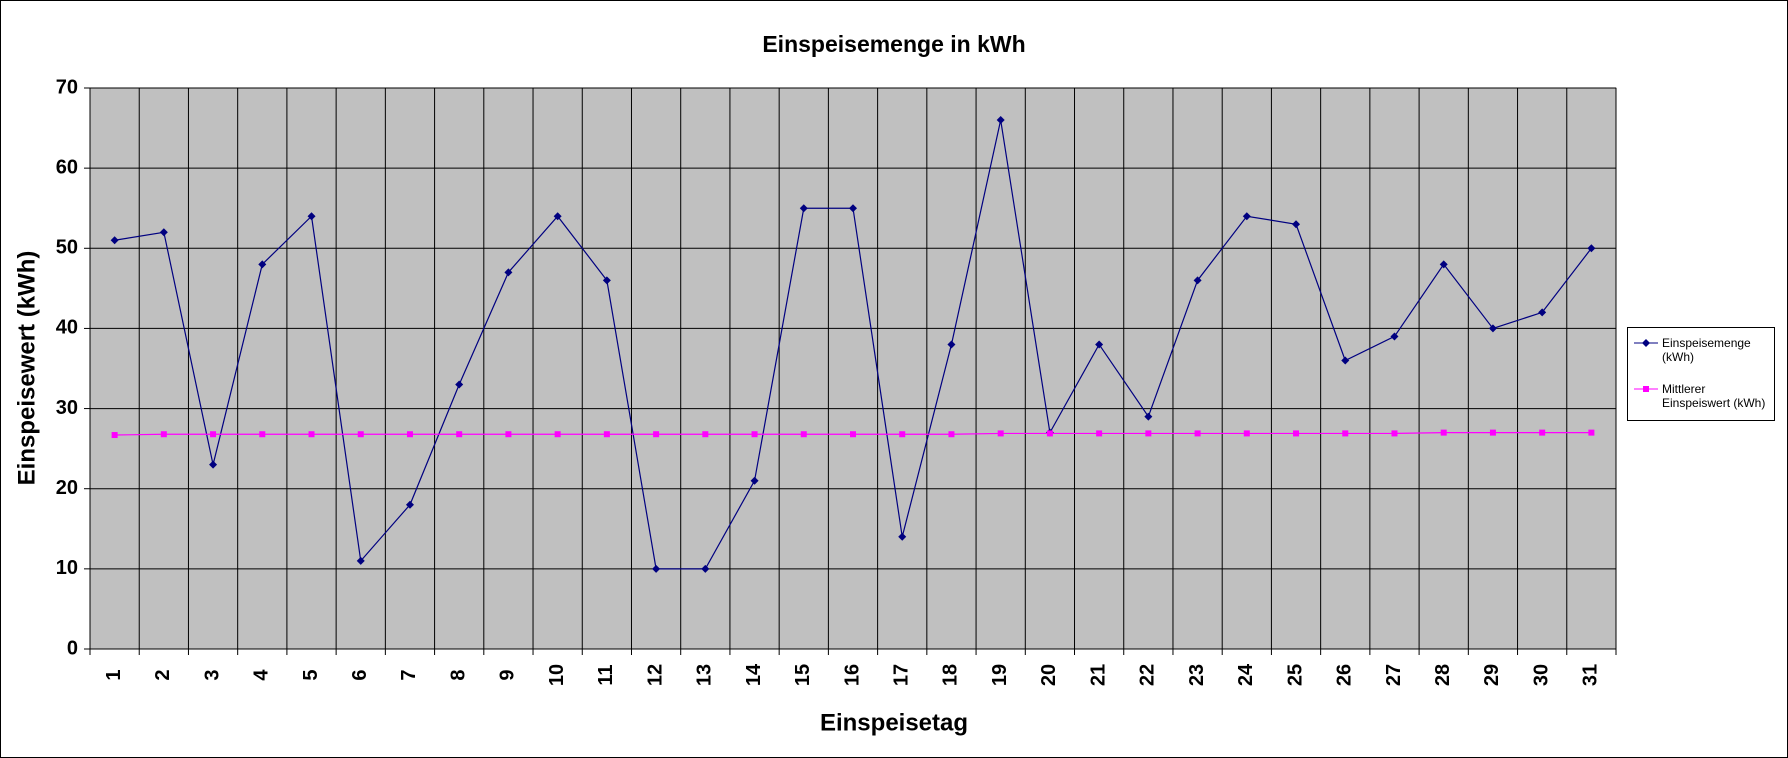  I want to click on y-tick-label: 50, so click(67, 248).